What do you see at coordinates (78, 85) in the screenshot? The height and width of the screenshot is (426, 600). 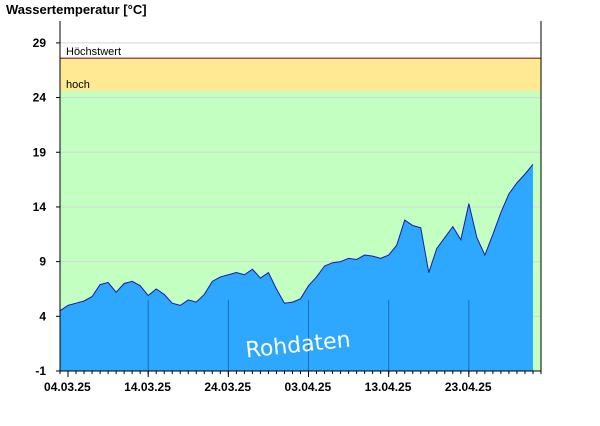 I see `band-label-hoch: hoch` at bounding box center [78, 85].